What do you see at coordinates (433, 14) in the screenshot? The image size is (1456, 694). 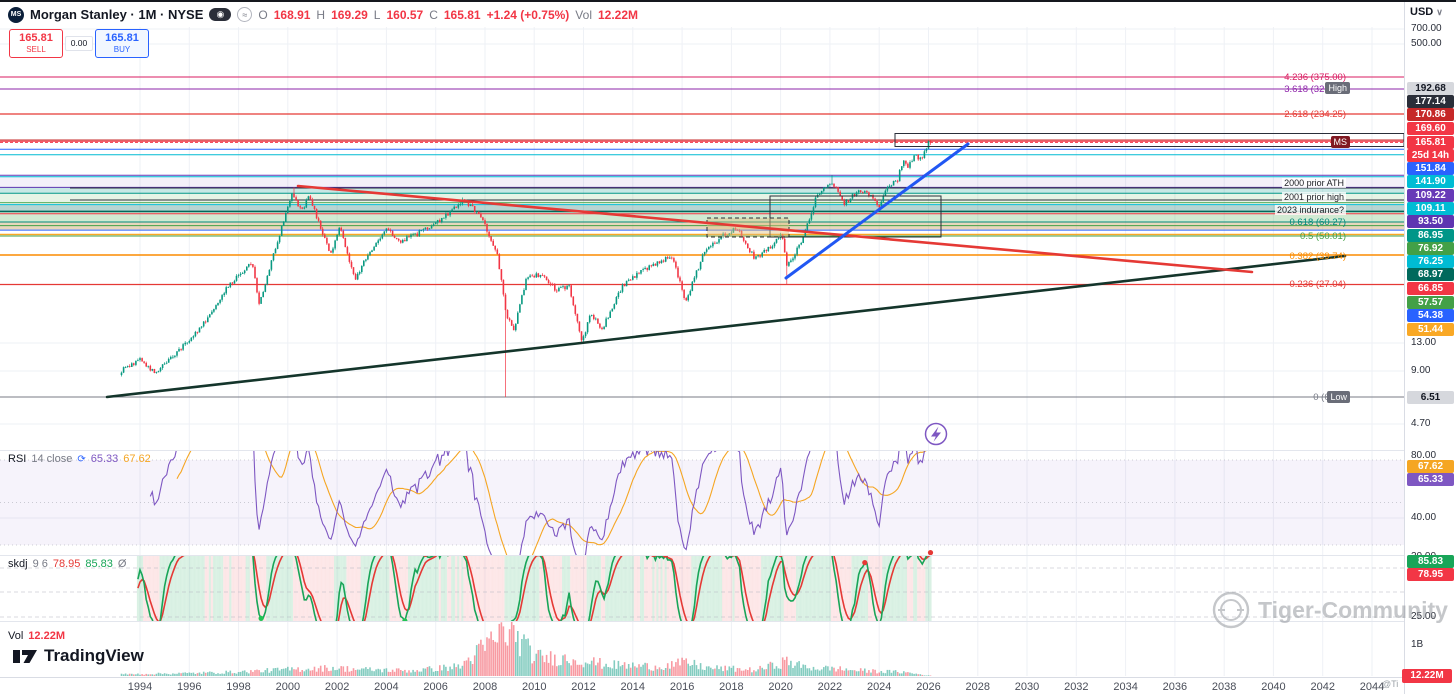 I see `close-label: C` at bounding box center [433, 14].